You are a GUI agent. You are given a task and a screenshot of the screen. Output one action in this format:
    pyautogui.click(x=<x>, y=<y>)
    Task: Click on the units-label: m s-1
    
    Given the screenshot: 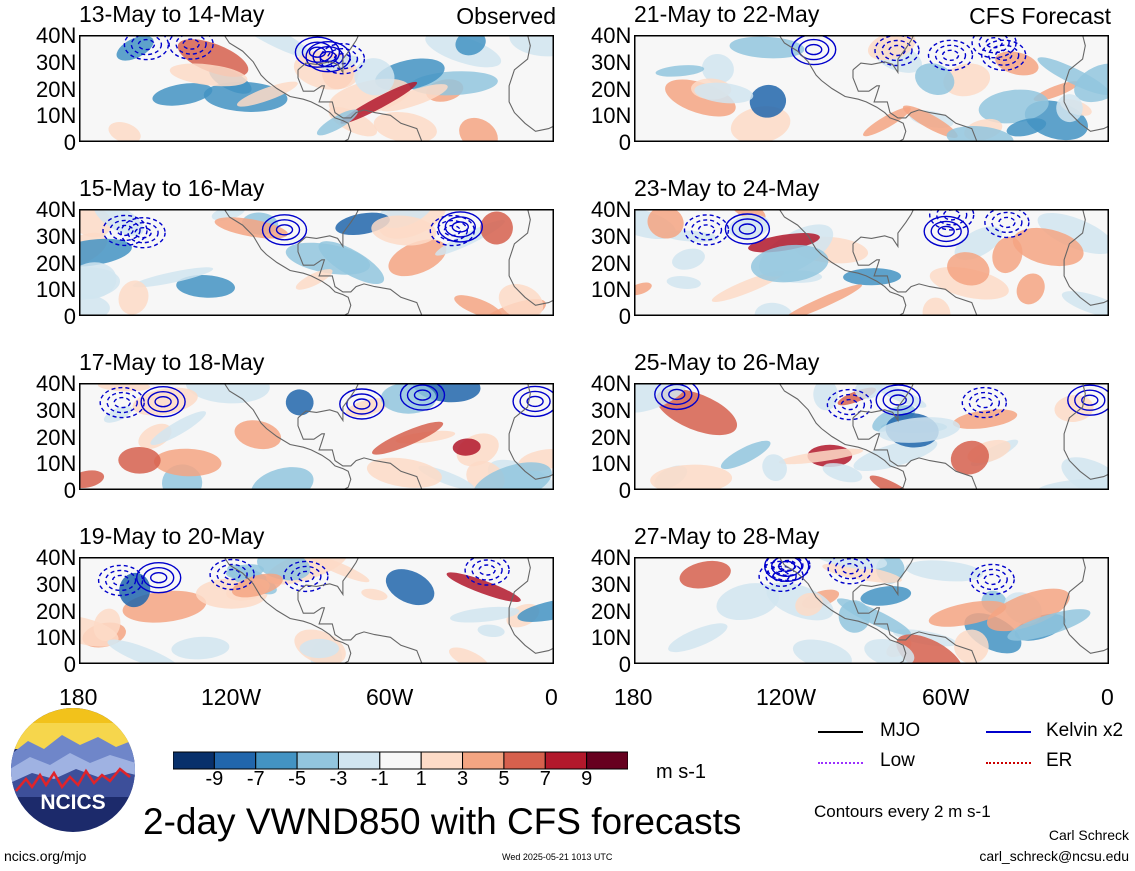 What is the action you would take?
    pyautogui.click(x=681, y=772)
    